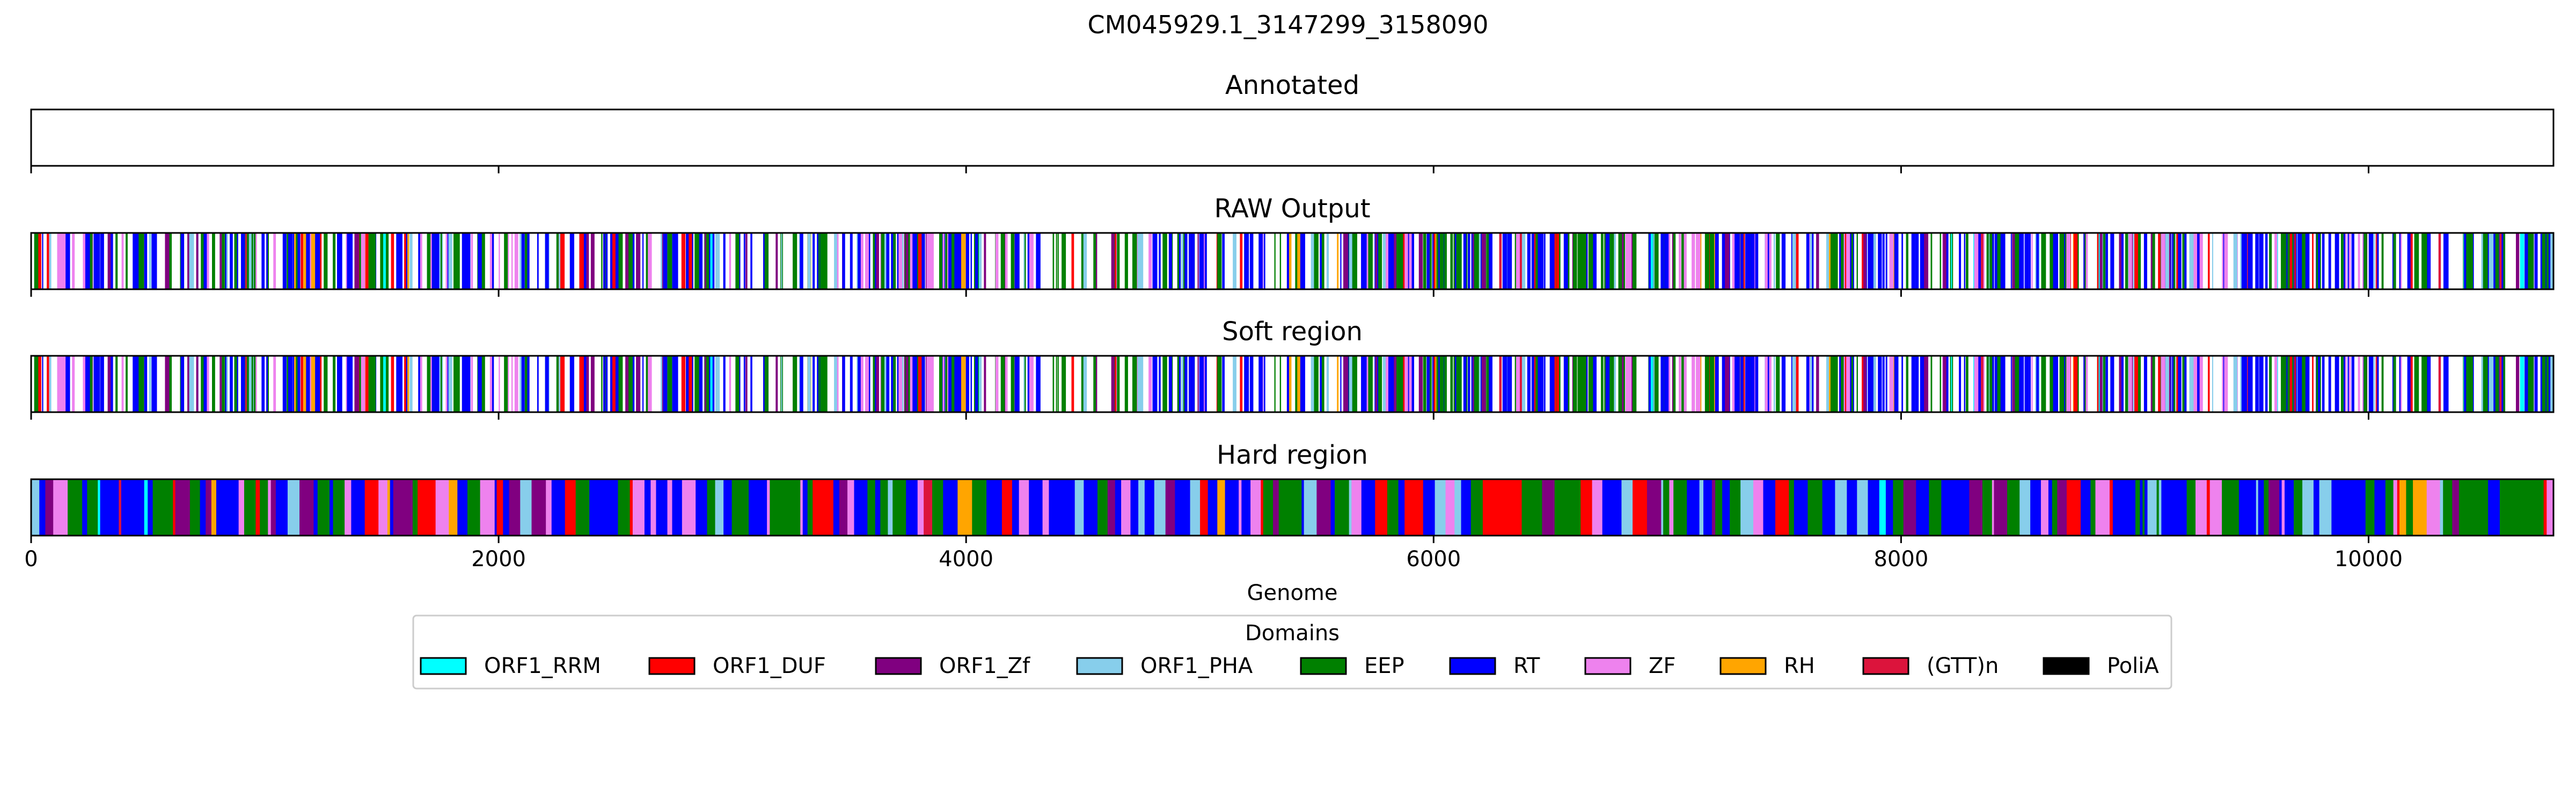 The height and width of the screenshot is (805, 2576). Describe the element at coordinates (1287, 24) in the screenshot. I see `chart-title: CM045929.1_3147299_3158090` at that location.